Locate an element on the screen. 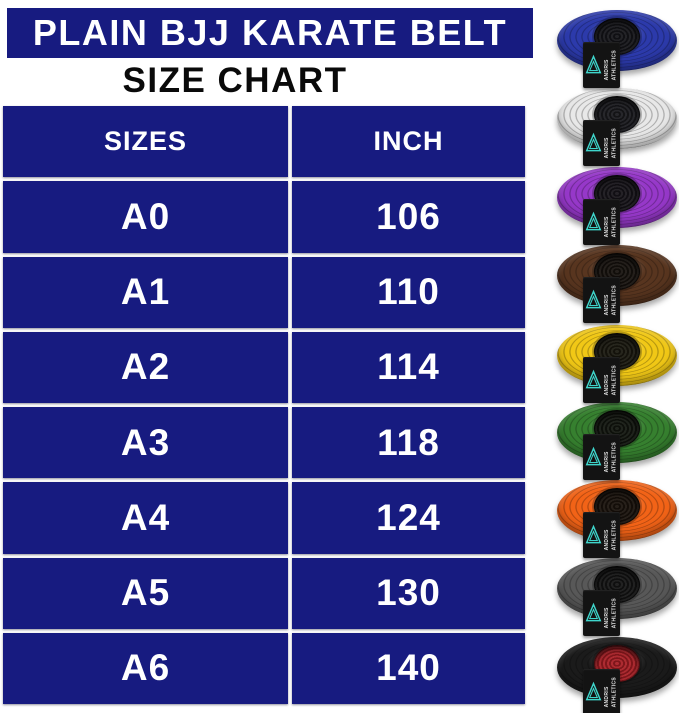 This screenshot has width=679, height=713. column-header-inch: INCH is located at coordinates (408, 142).